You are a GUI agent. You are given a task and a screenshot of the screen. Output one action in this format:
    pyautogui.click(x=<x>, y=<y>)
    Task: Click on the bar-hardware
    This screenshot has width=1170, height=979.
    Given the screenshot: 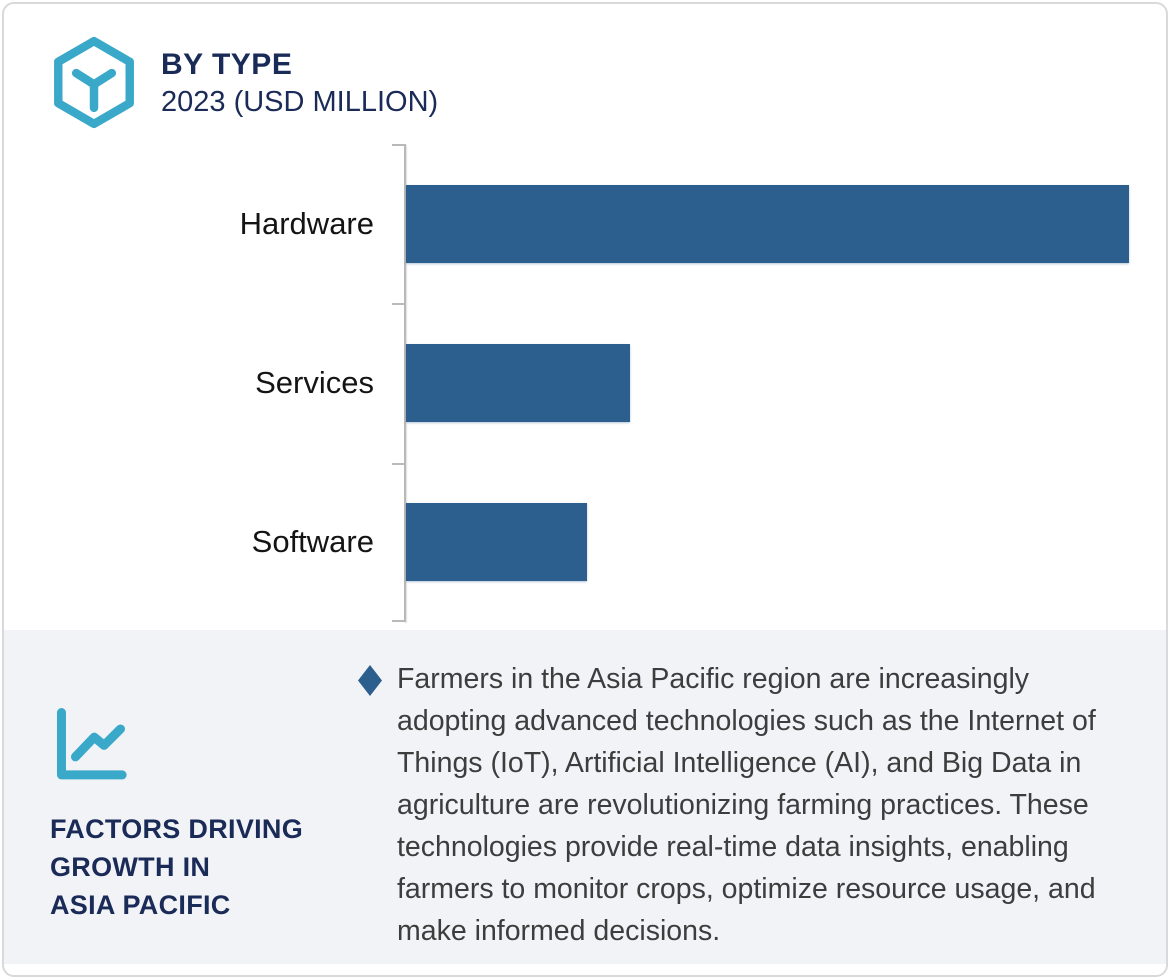 What is the action you would take?
    pyautogui.click(x=767, y=223)
    